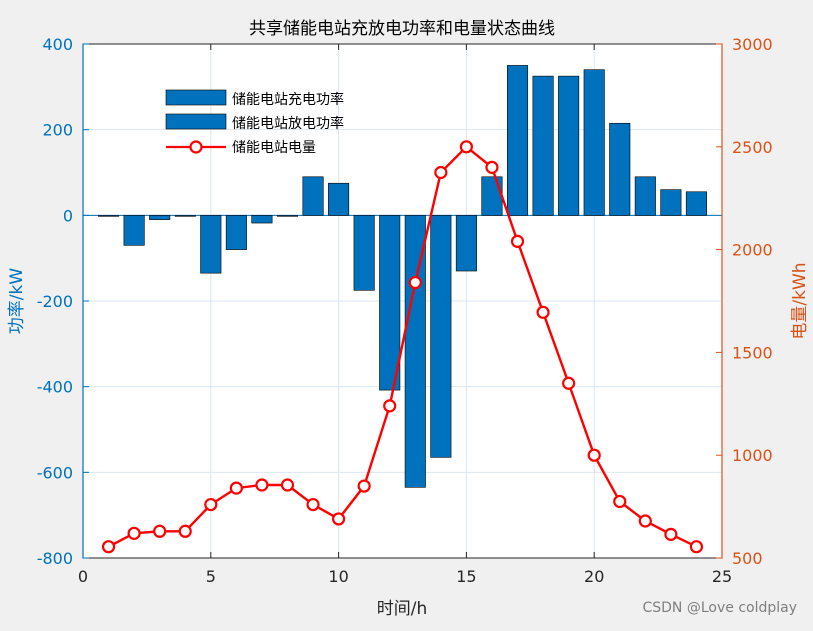  What do you see at coordinates (55, 558) in the screenshot?
I see `left-y-tick-label: -800` at bounding box center [55, 558].